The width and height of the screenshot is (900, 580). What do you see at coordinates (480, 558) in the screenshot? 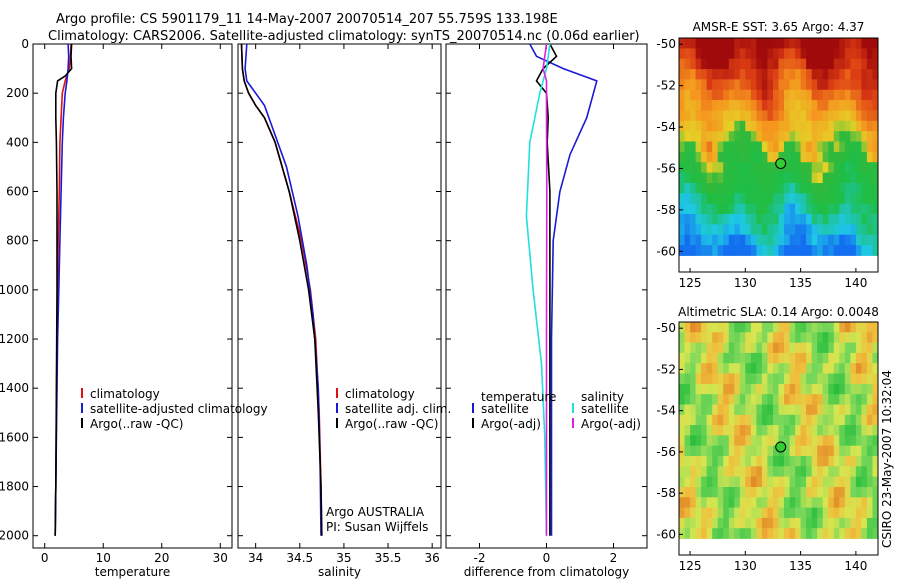
I see `difference-xtick-label: -2` at bounding box center [480, 558].